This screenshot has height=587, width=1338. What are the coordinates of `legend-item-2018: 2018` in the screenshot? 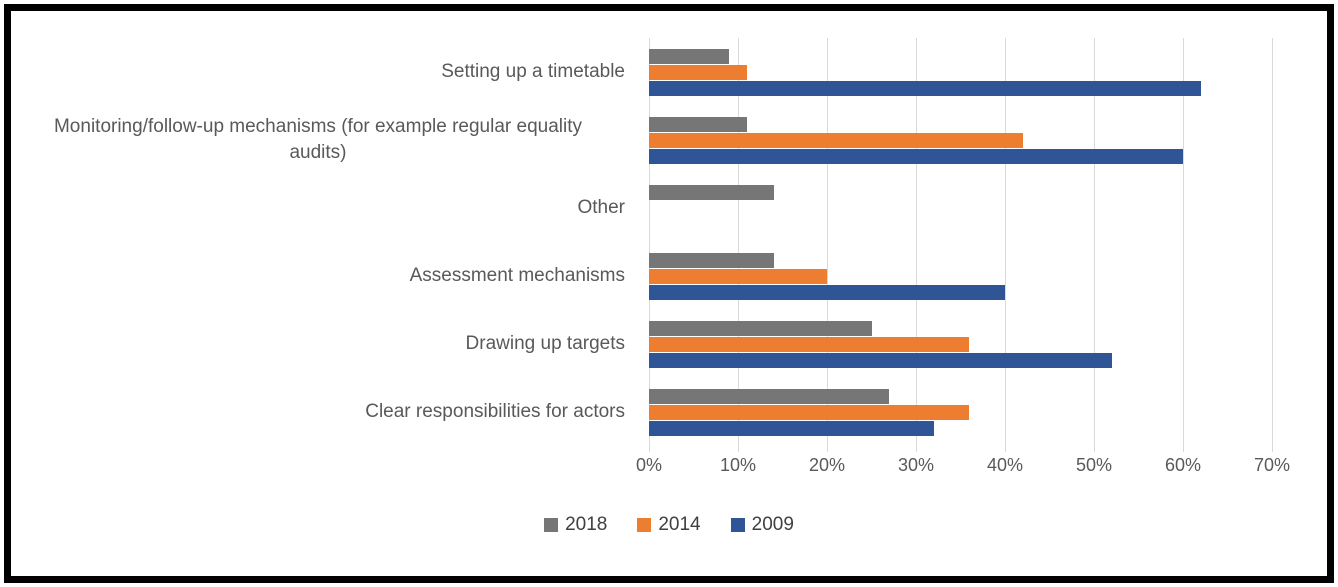 It's located at (575, 525).